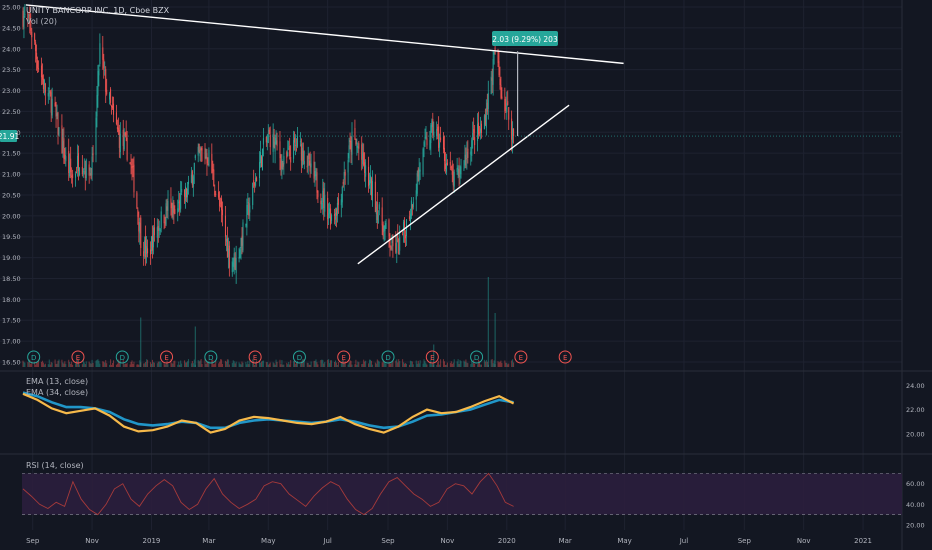 The image size is (932, 550). Describe the element at coordinates (915, 410) in the screenshot. I see `ema-axis: 24.00 22.00 20.00` at that location.